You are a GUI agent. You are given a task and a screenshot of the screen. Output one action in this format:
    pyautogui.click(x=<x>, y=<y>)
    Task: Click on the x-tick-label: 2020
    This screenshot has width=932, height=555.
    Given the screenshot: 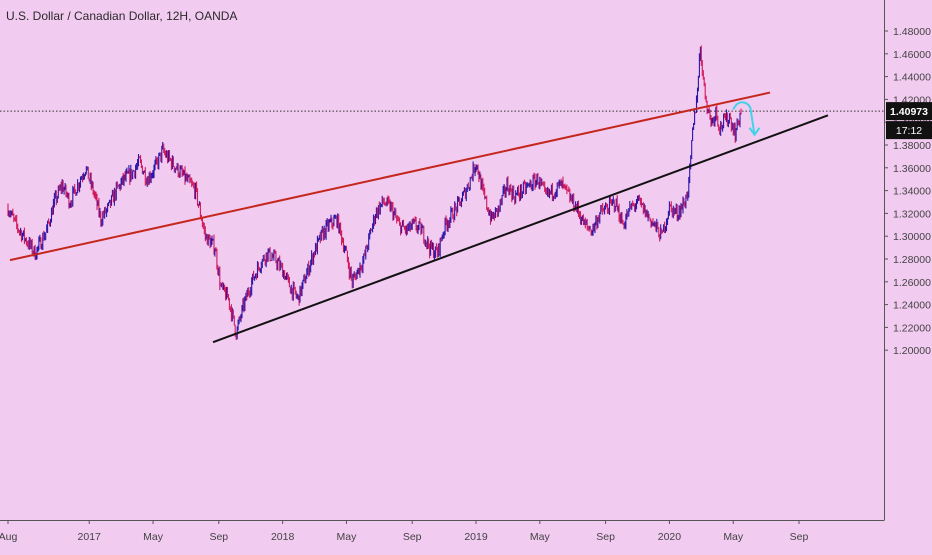 What is the action you would take?
    pyautogui.click(x=670, y=537)
    